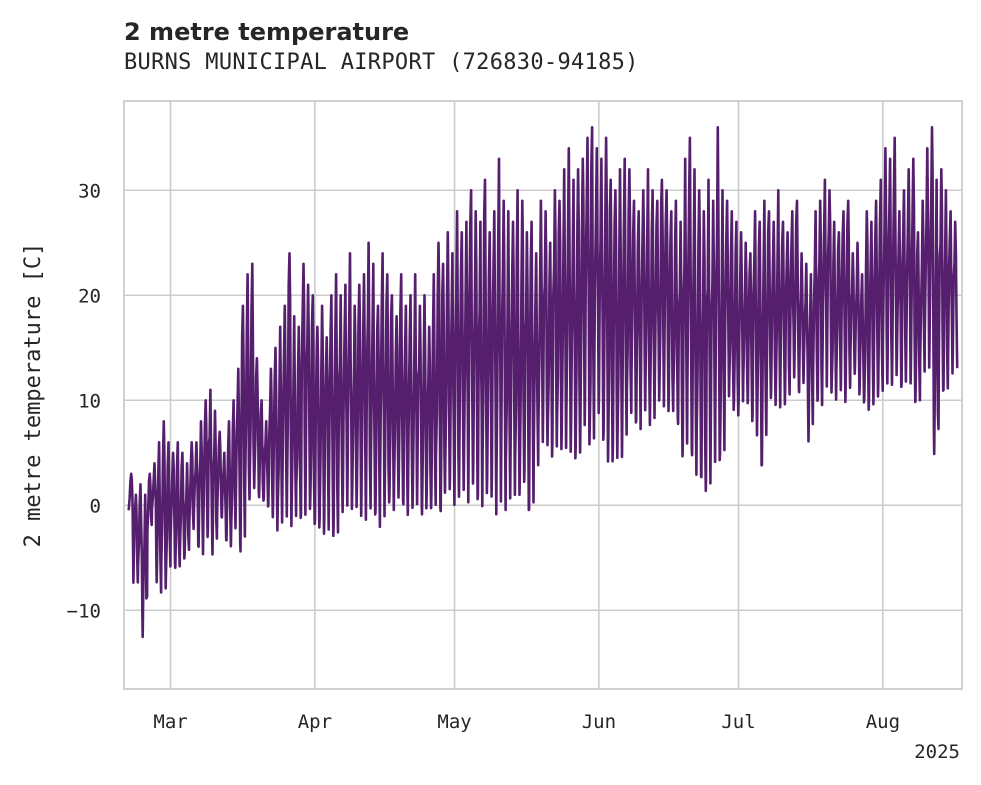 This screenshot has width=981, height=785. I want to click on x-tick-label: May, so click(454, 722).